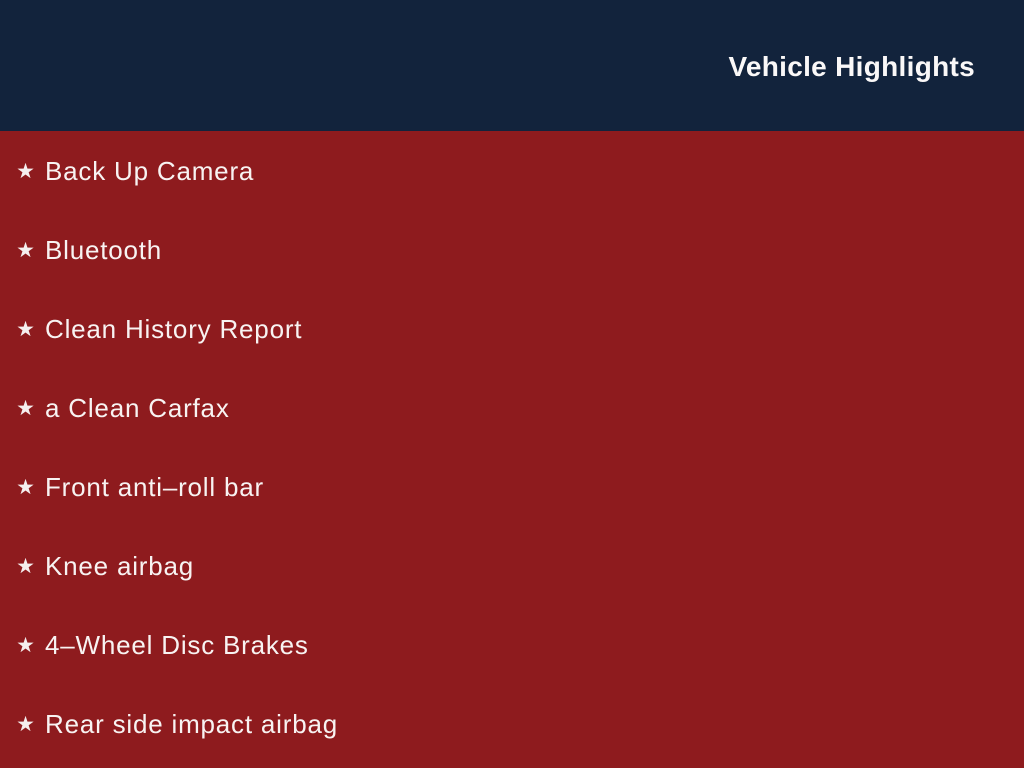 The height and width of the screenshot is (768, 1024). What do you see at coordinates (154, 486) in the screenshot?
I see `list-item-label: Front anti–roll bar` at bounding box center [154, 486].